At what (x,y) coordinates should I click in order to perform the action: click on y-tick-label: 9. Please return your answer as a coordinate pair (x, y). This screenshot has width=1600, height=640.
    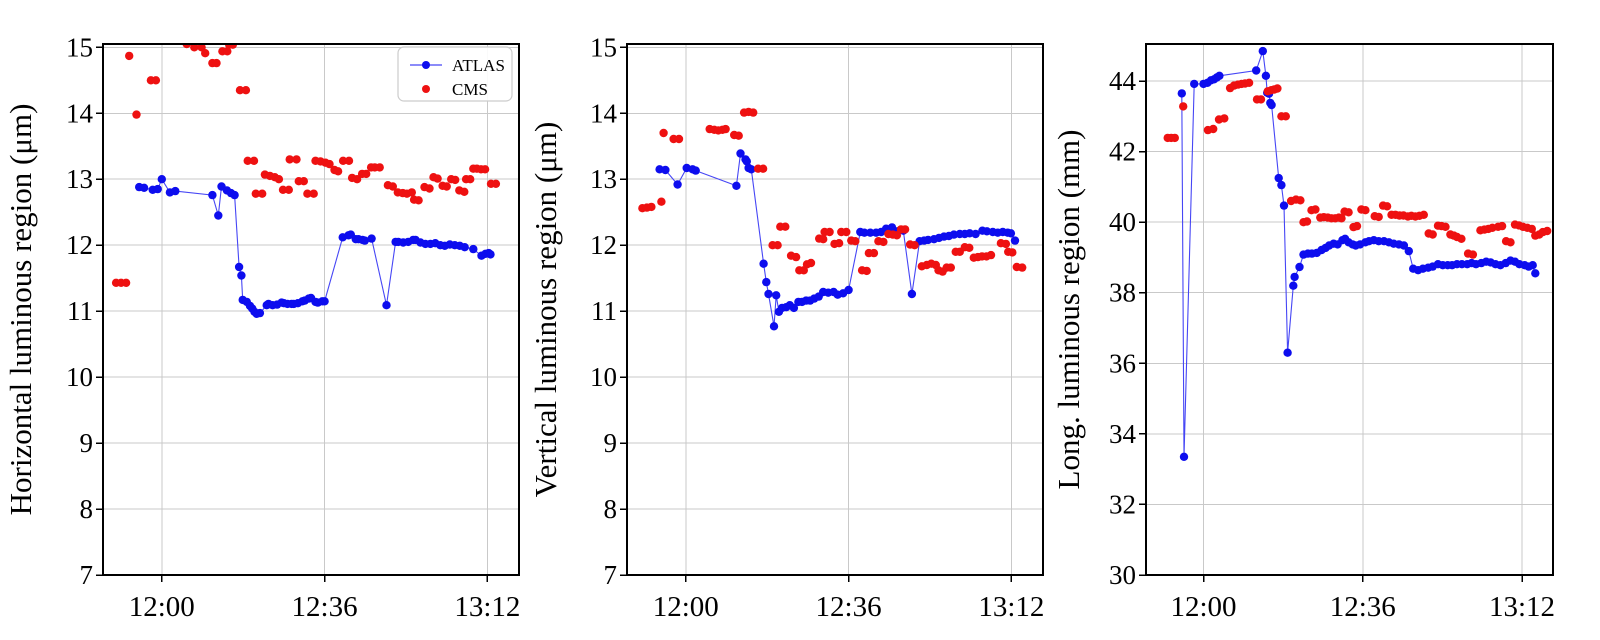
    Looking at the image, I should click on (87, 443).